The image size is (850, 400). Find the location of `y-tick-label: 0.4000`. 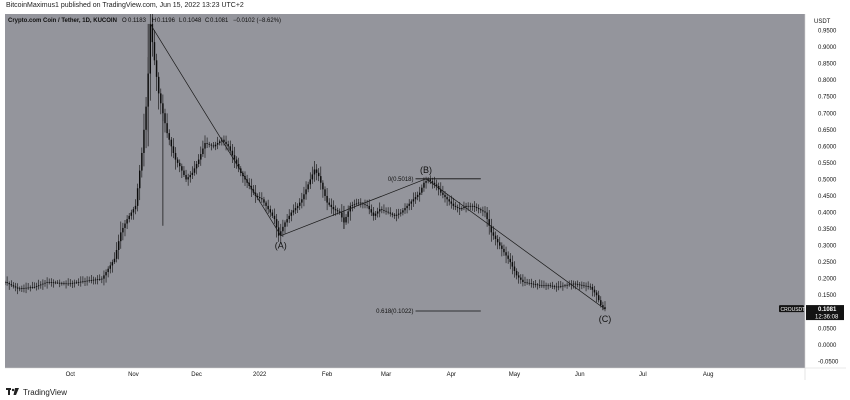

y-tick-label: 0.4000 is located at coordinates (827, 214).